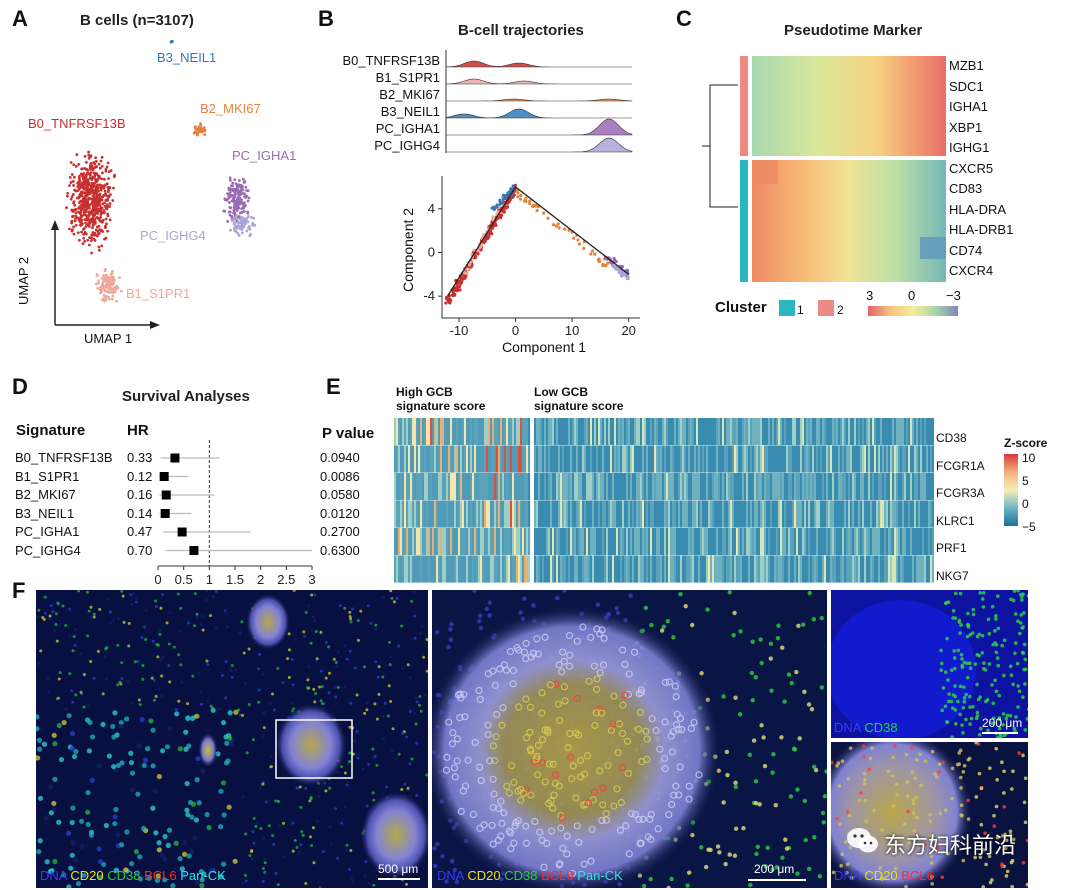 The image size is (1080, 890). What do you see at coordinates (103, 275) in the screenshot?
I see `umap-point-b1` at bounding box center [103, 275].